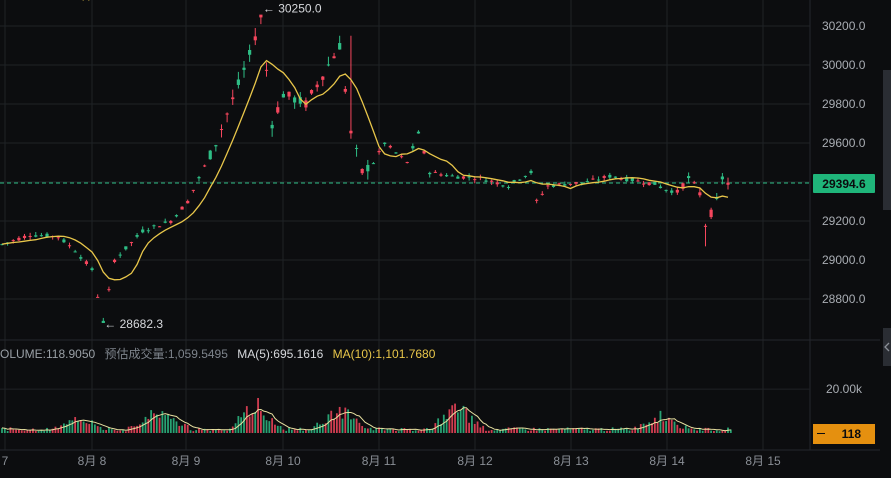 Image resolution: width=891 pixels, height=478 pixels. What do you see at coordinates (384, 354) in the screenshot?
I see `legend-ma10: MA(10):1,101.7680` at bounding box center [384, 354].